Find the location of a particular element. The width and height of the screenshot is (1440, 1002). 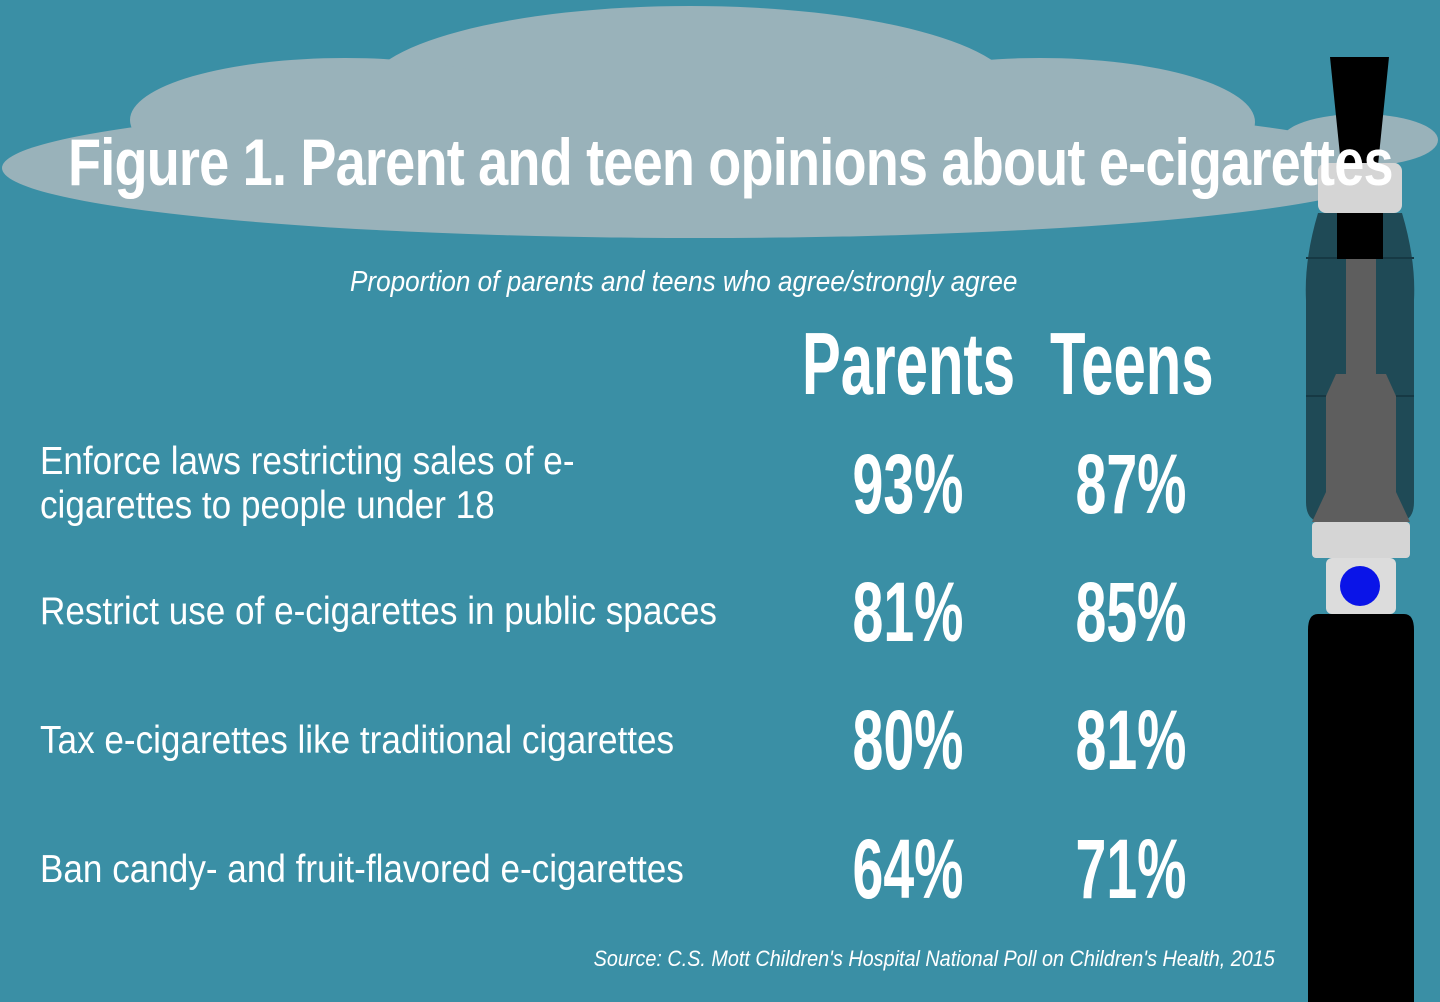

value-parents-enforce-laws: 93% is located at coordinates (908, 484).